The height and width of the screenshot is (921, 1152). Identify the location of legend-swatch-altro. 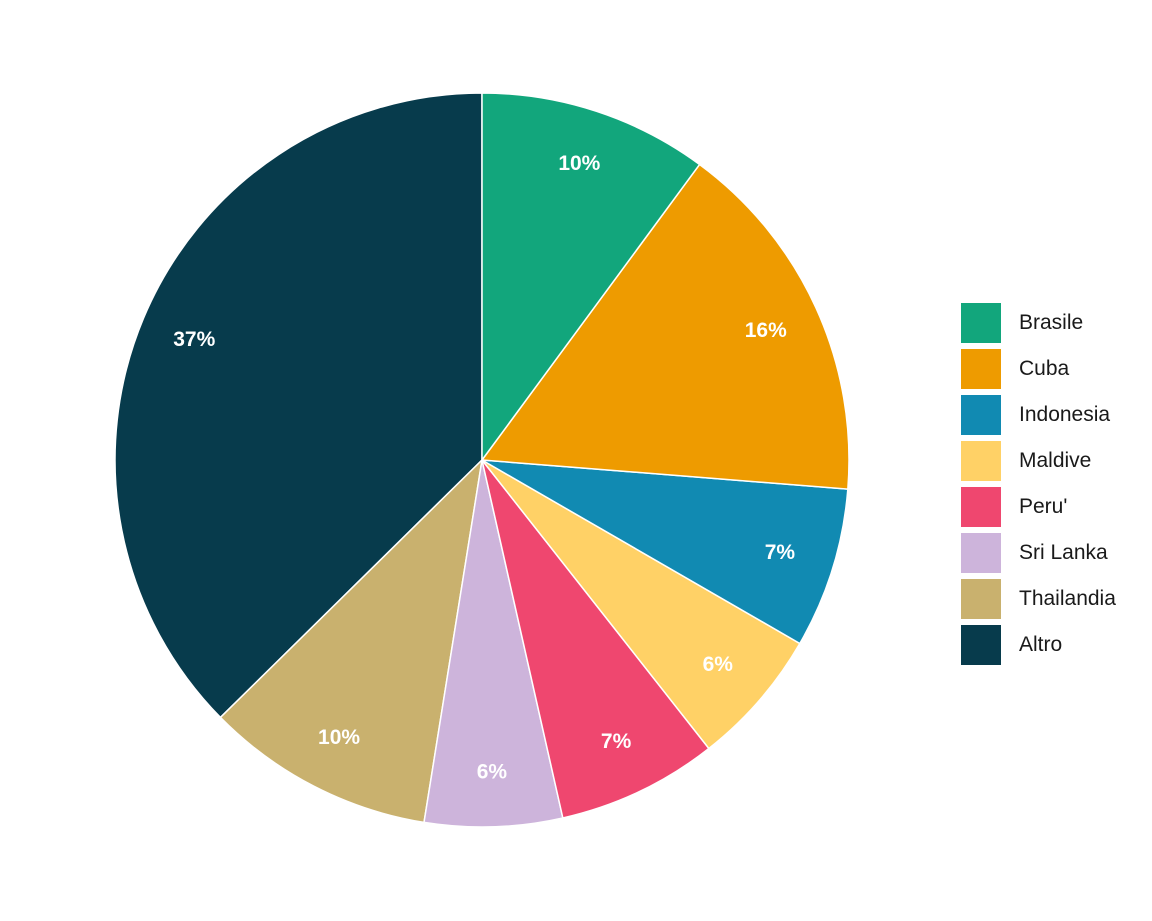
(981, 645).